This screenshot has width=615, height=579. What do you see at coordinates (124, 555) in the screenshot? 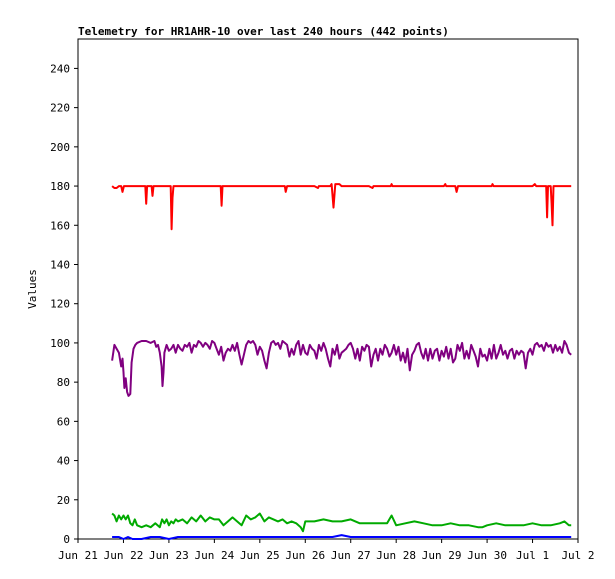
I see `x-tick-label: Jun 22` at bounding box center [124, 555].